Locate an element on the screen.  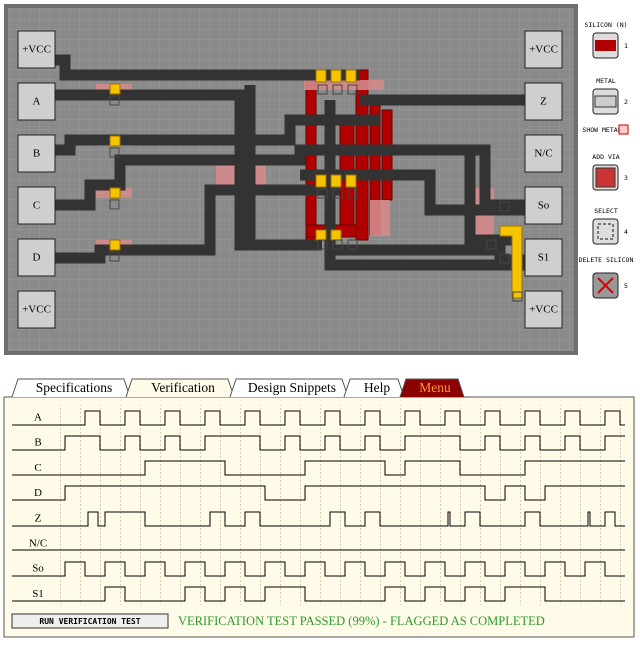
tab-label: Design Snippets is located at coordinates (292, 387).